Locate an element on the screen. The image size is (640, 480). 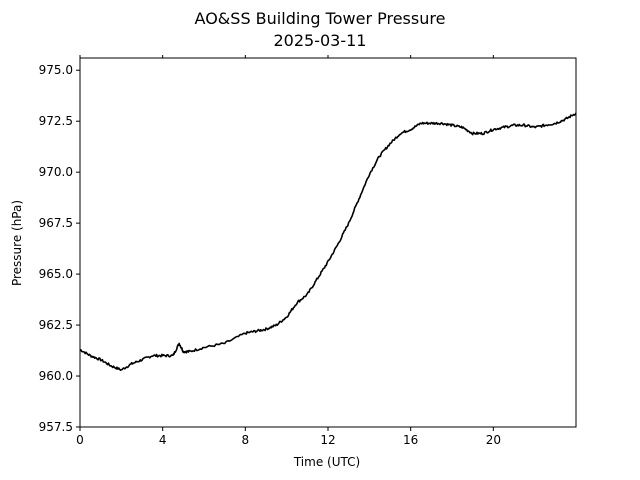
y-axis-label: Pressure (hPa) is located at coordinates (17, 243).